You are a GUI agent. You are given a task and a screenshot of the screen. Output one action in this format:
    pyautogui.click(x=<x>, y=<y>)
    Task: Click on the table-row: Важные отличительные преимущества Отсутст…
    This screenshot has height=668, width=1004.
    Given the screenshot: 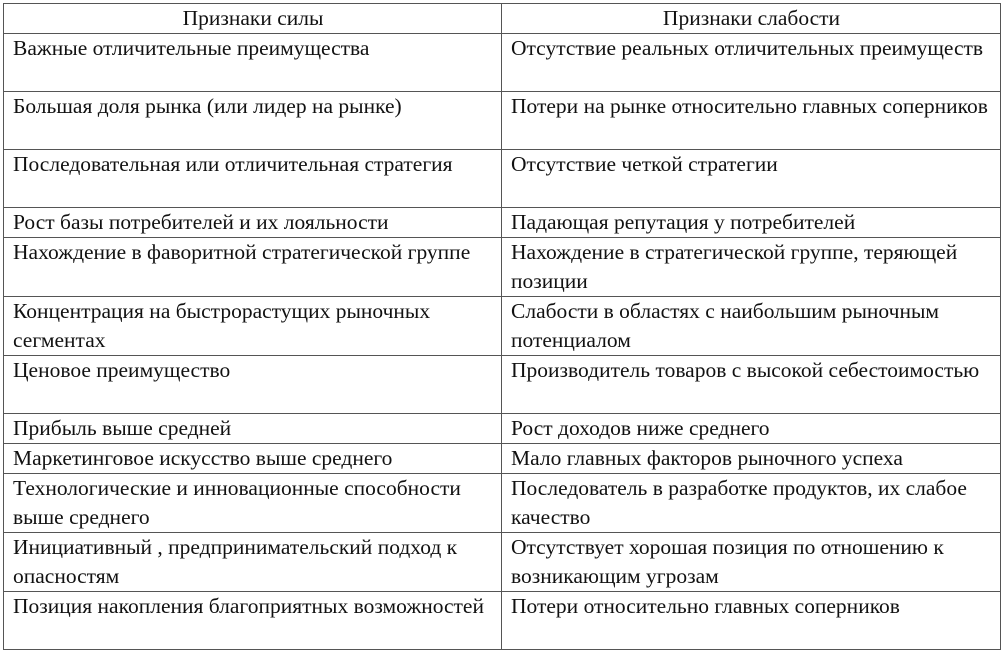 What is the action you would take?
    pyautogui.click(x=502, y=62)
    